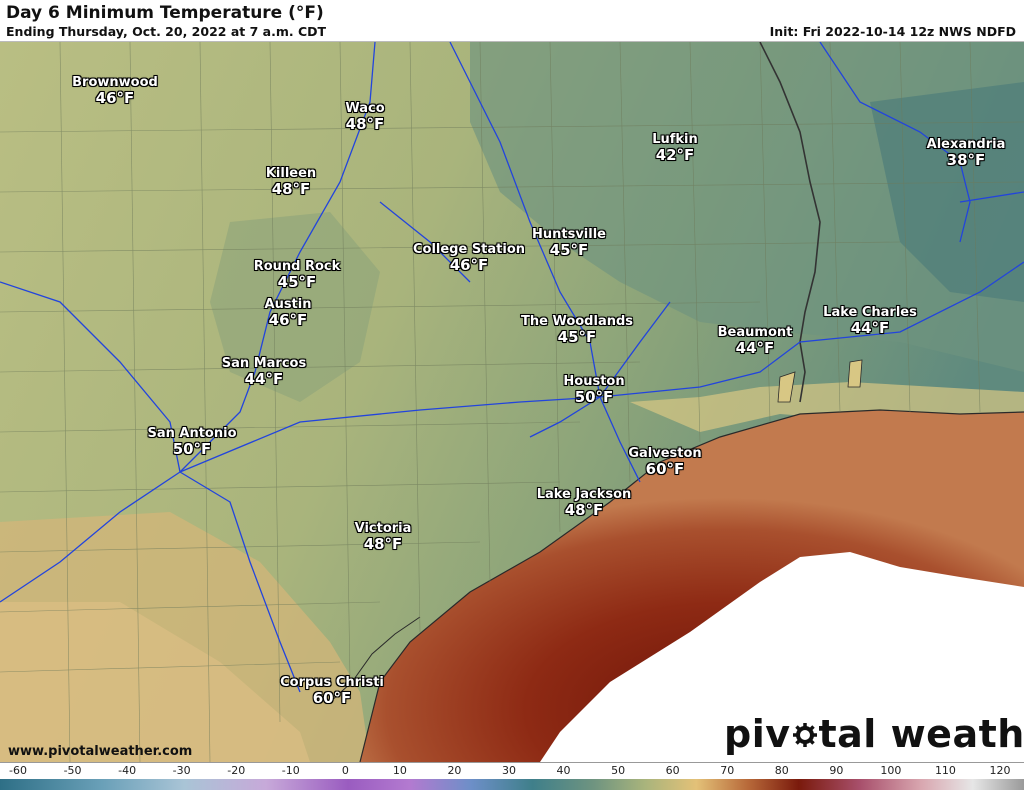  Describe the element at coordinates (236, 770) in the screenshot. I see `colorbar-tick: -20` at that location.